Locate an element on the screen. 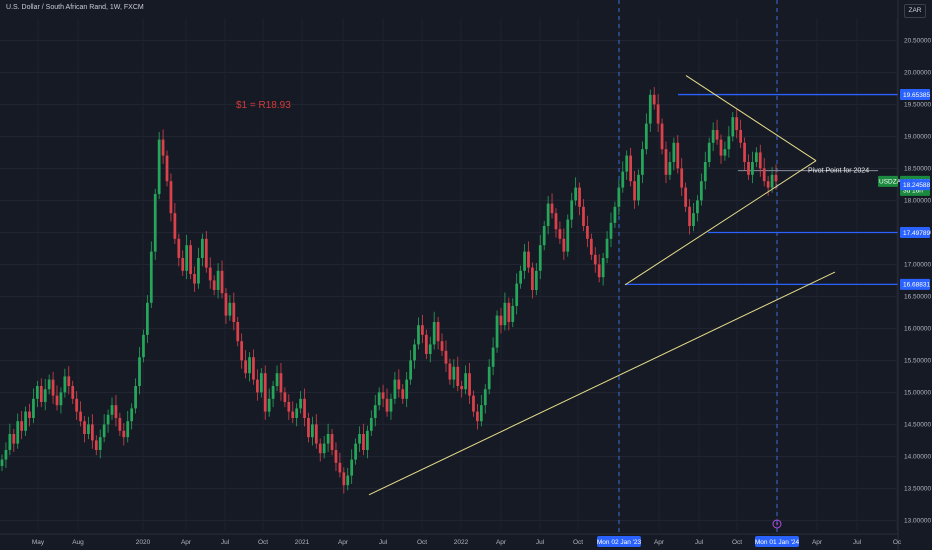 This screenshot has width=932, height=550. x-tick-label: Jul is located at coordinates (225, 542).